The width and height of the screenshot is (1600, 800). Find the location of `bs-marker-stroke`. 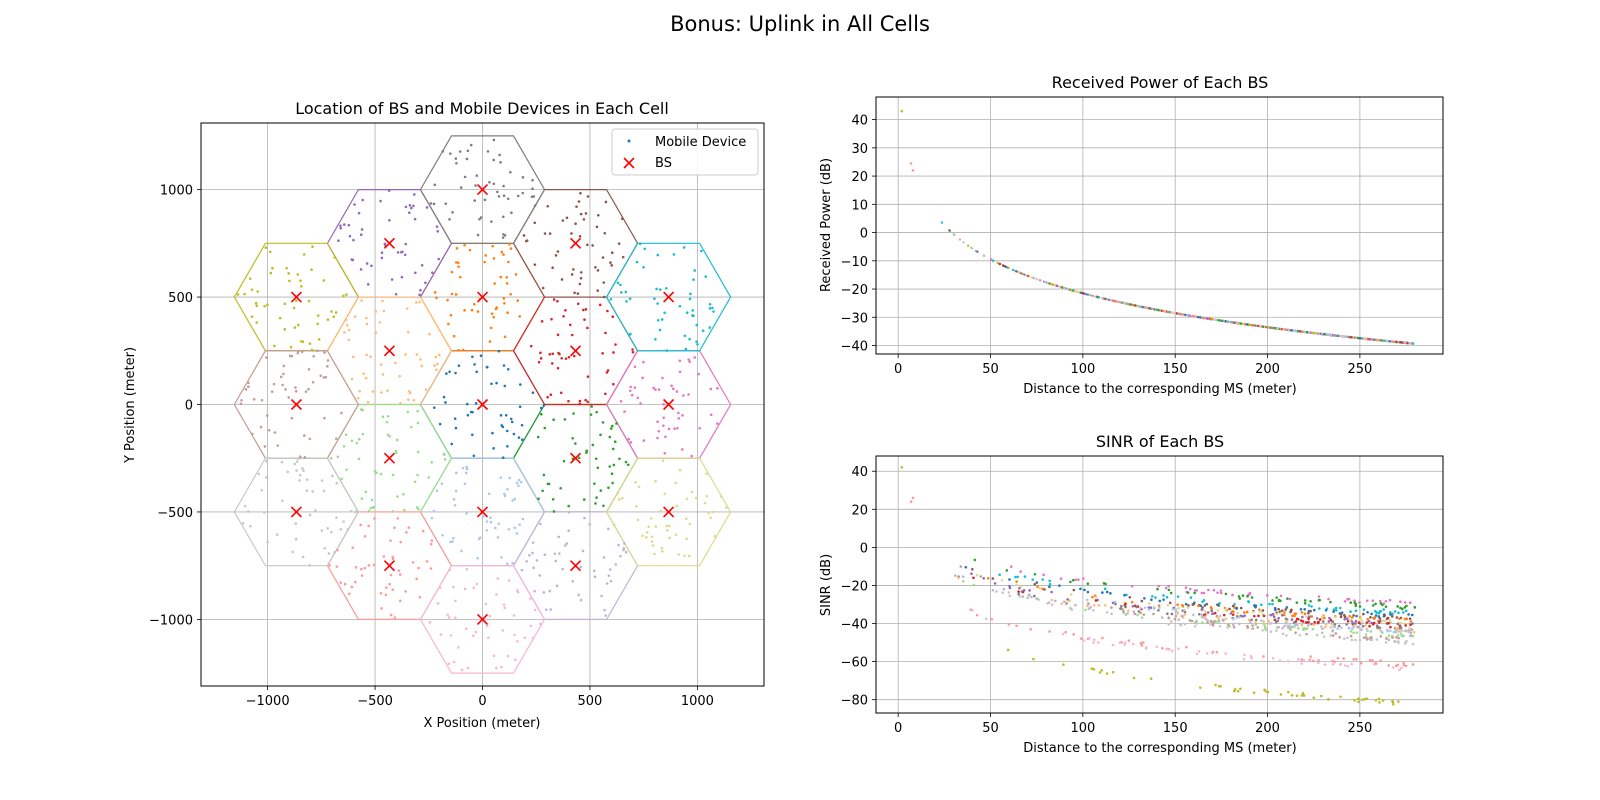

bs-marker-stroke is located at coordinates (389, 243).